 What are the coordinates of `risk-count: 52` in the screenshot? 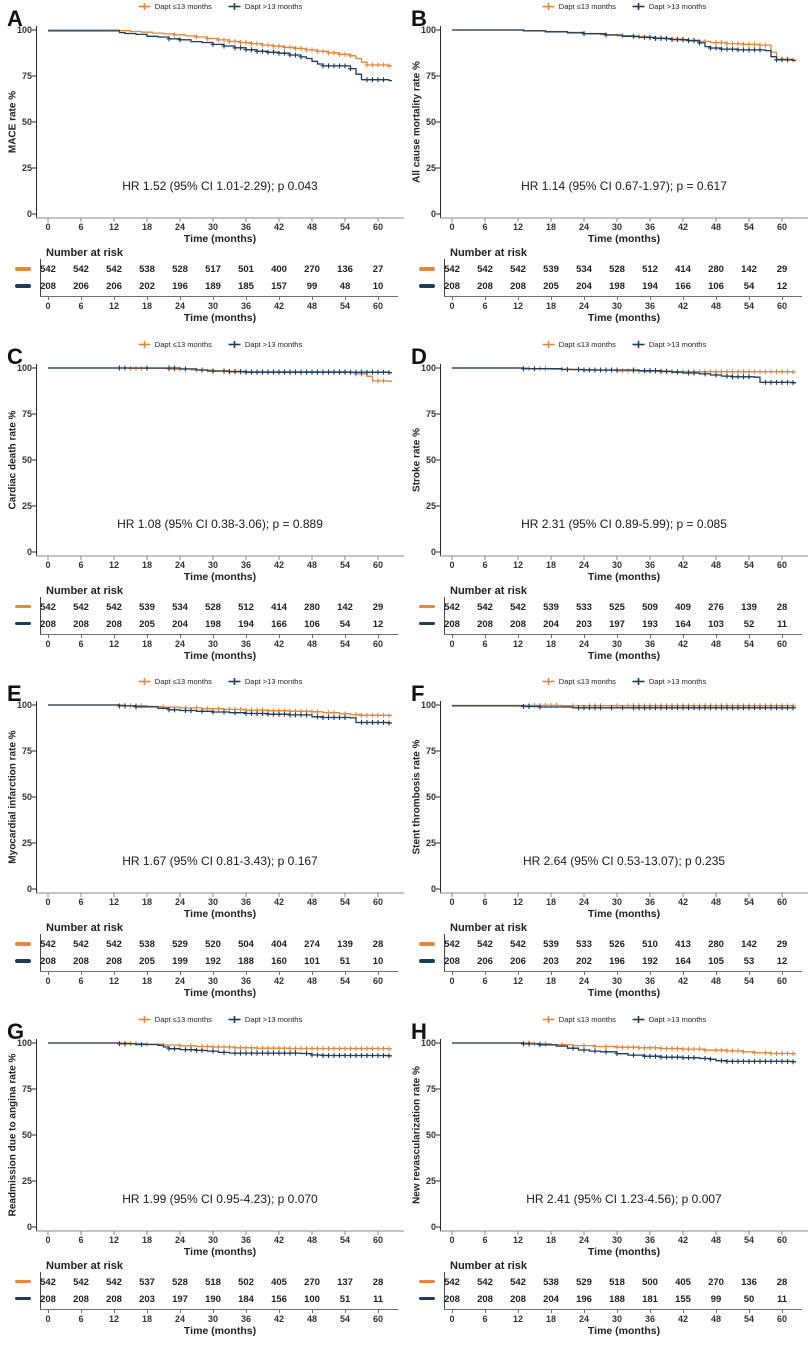 It's located at (749, 624).